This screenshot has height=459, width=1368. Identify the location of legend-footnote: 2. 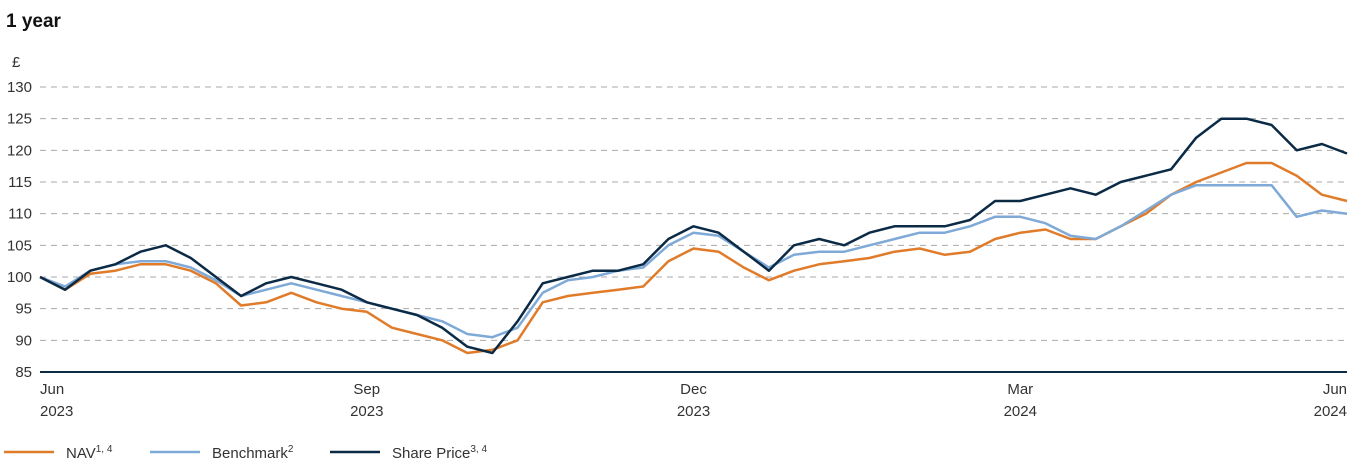
(291, 449).